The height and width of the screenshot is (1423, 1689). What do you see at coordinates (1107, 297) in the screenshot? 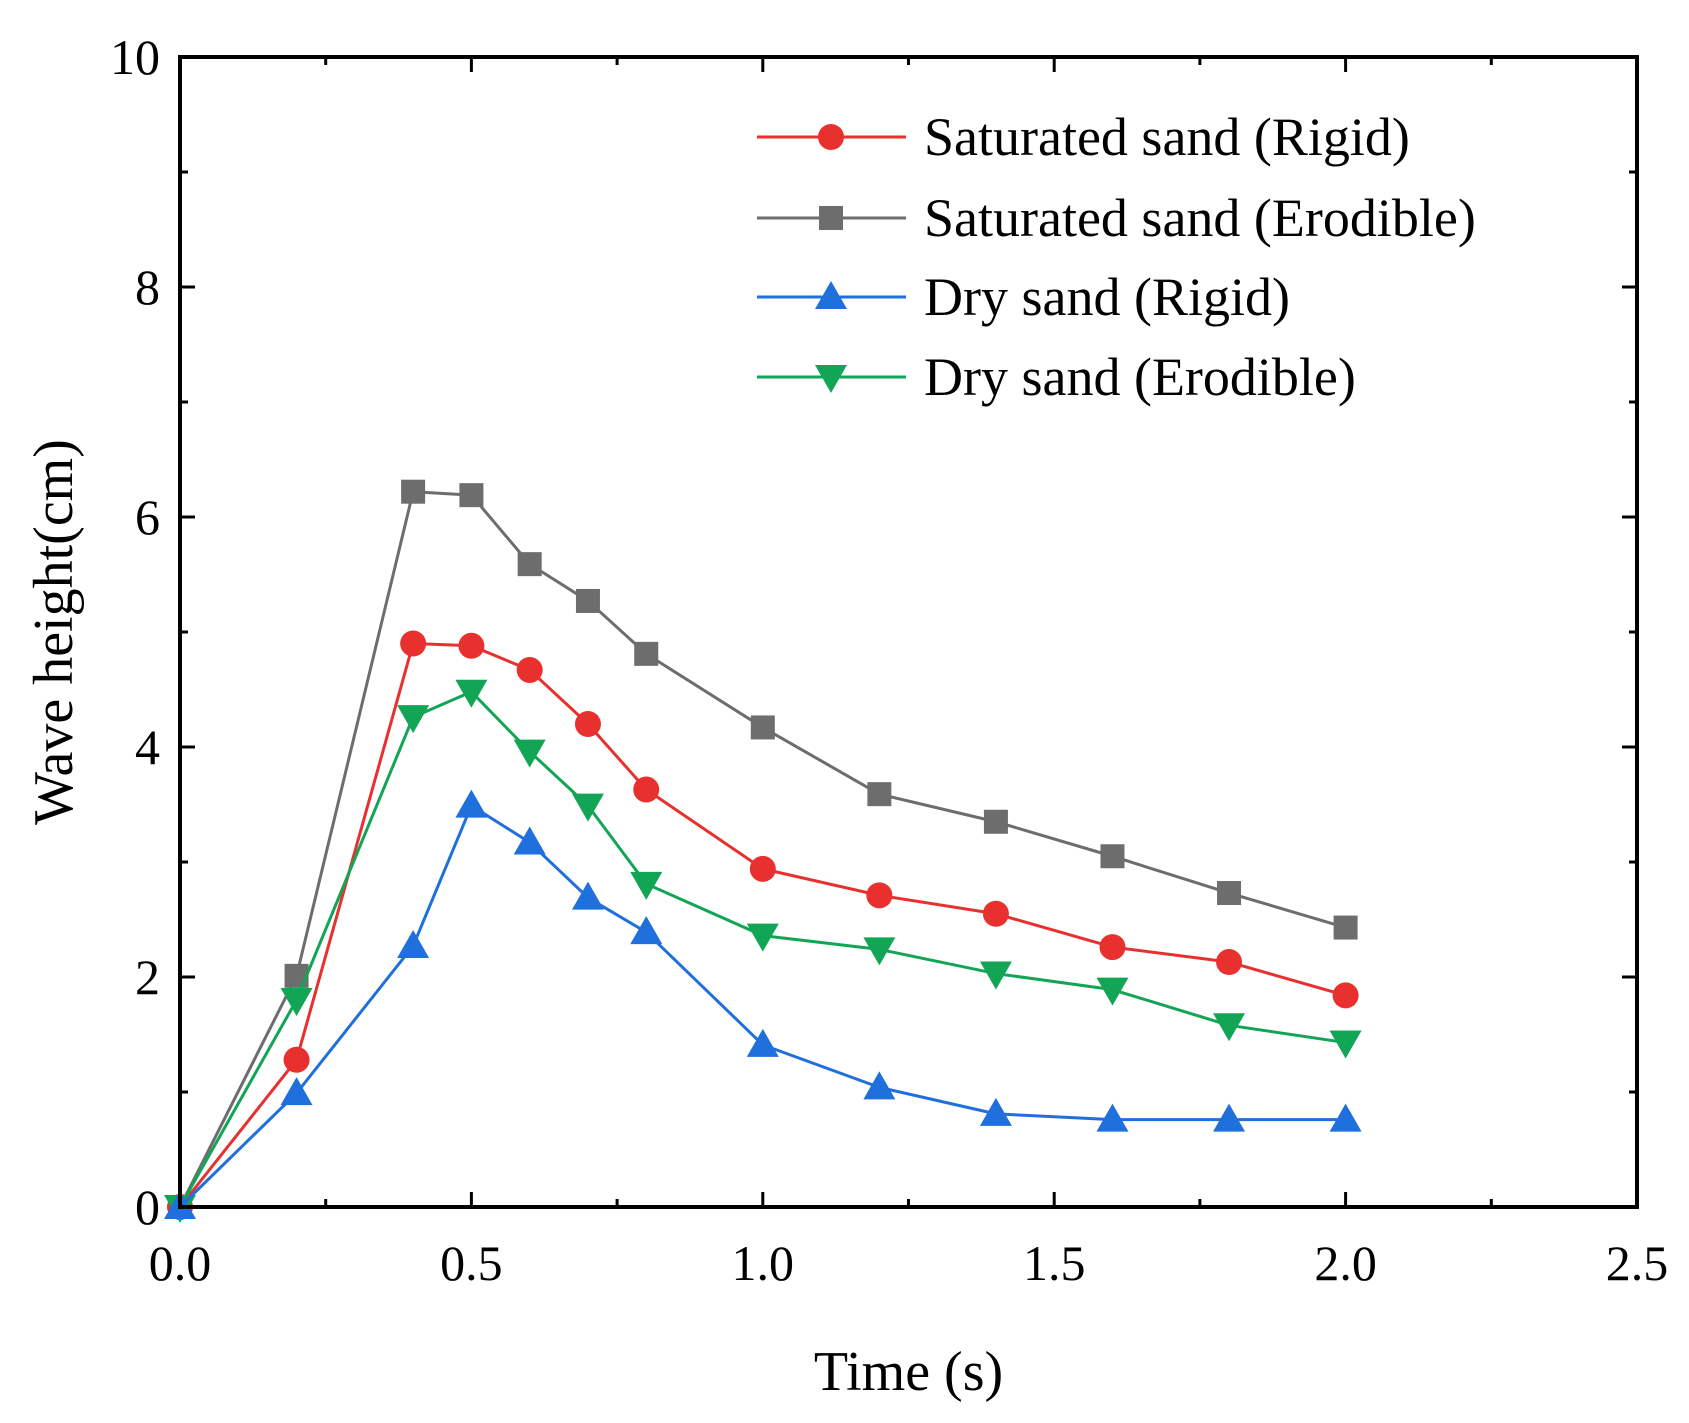
I see `legend-label: Dry sand (Rigid)` at bounding box center [1107, 297].